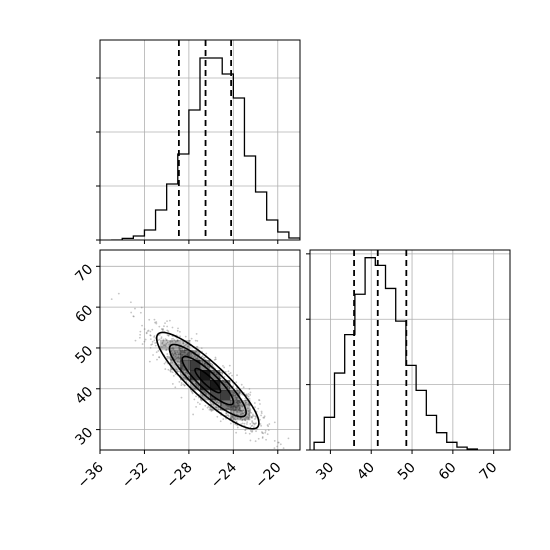 The width and height of the screenshot is (550, 550). I want to click on x-tick-label: 30, so click(325, 472).